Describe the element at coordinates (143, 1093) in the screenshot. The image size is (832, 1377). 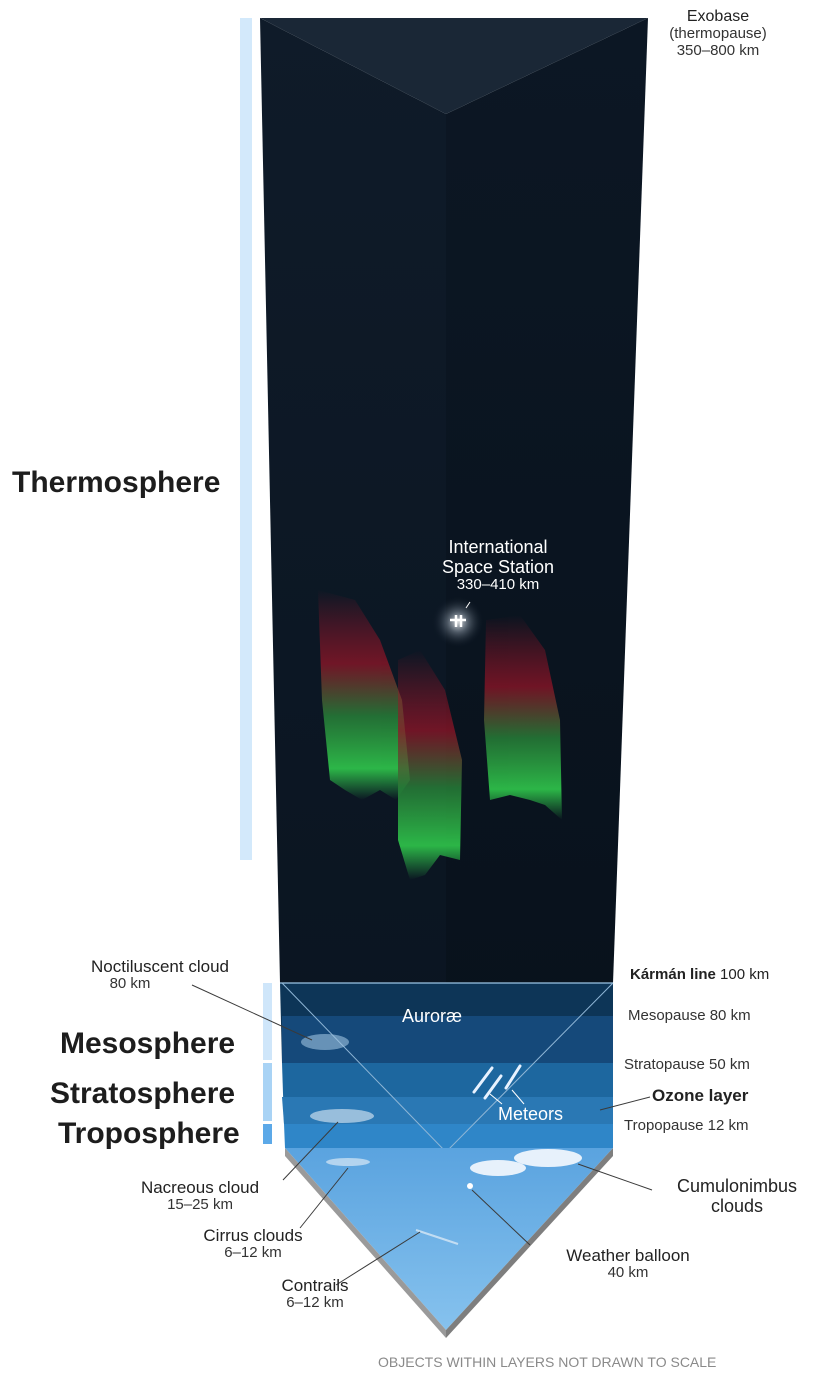
I see `layer-label-stratosphere: Stratosphere` at that location.